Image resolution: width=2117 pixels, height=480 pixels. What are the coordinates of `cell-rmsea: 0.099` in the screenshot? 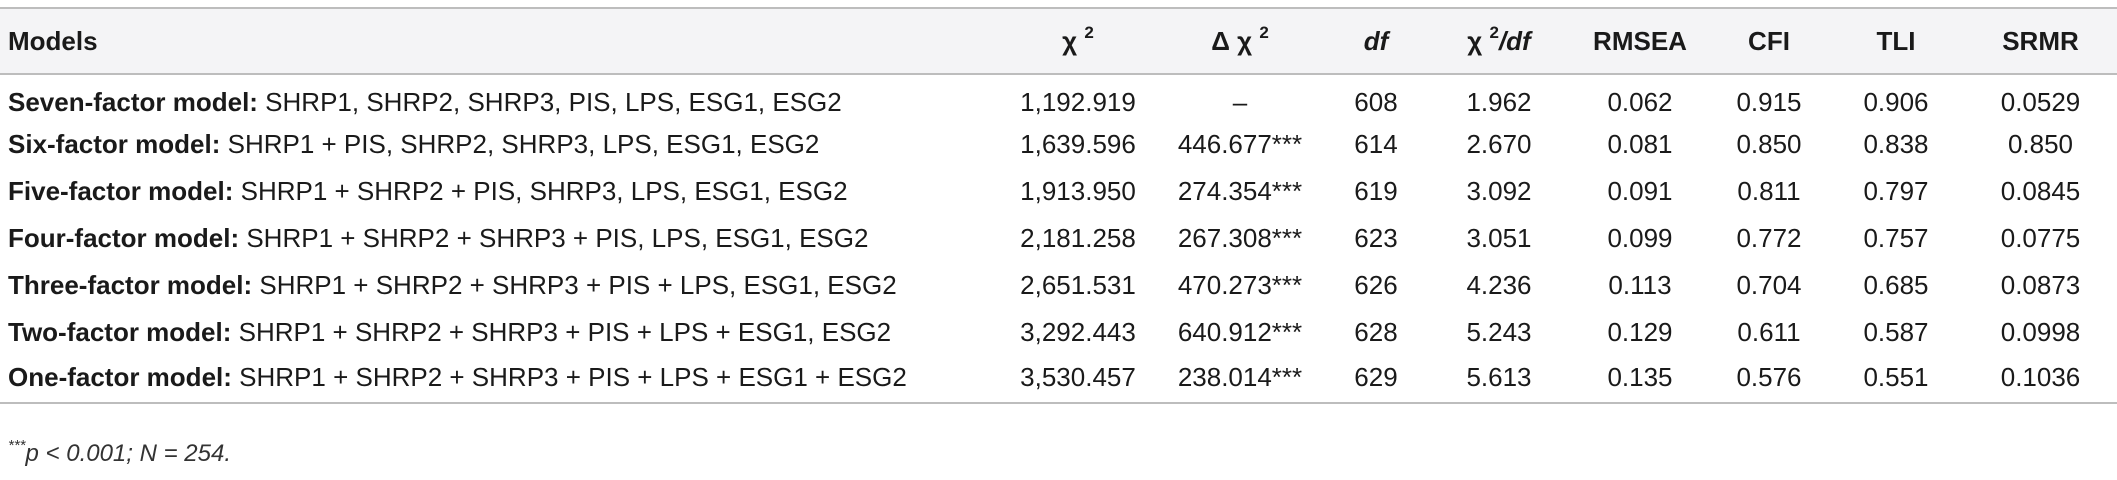 It's located at (1640, 238).